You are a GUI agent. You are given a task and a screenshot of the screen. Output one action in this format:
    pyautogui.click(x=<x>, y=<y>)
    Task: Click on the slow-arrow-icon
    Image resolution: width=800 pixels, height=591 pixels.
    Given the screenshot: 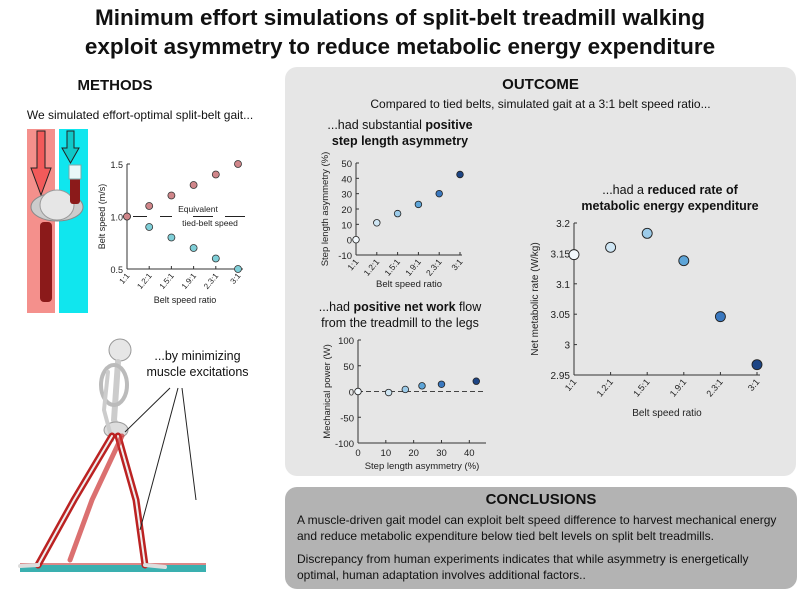 What is the action you would take?
    pyautogui.click(x=70, y=147)
    